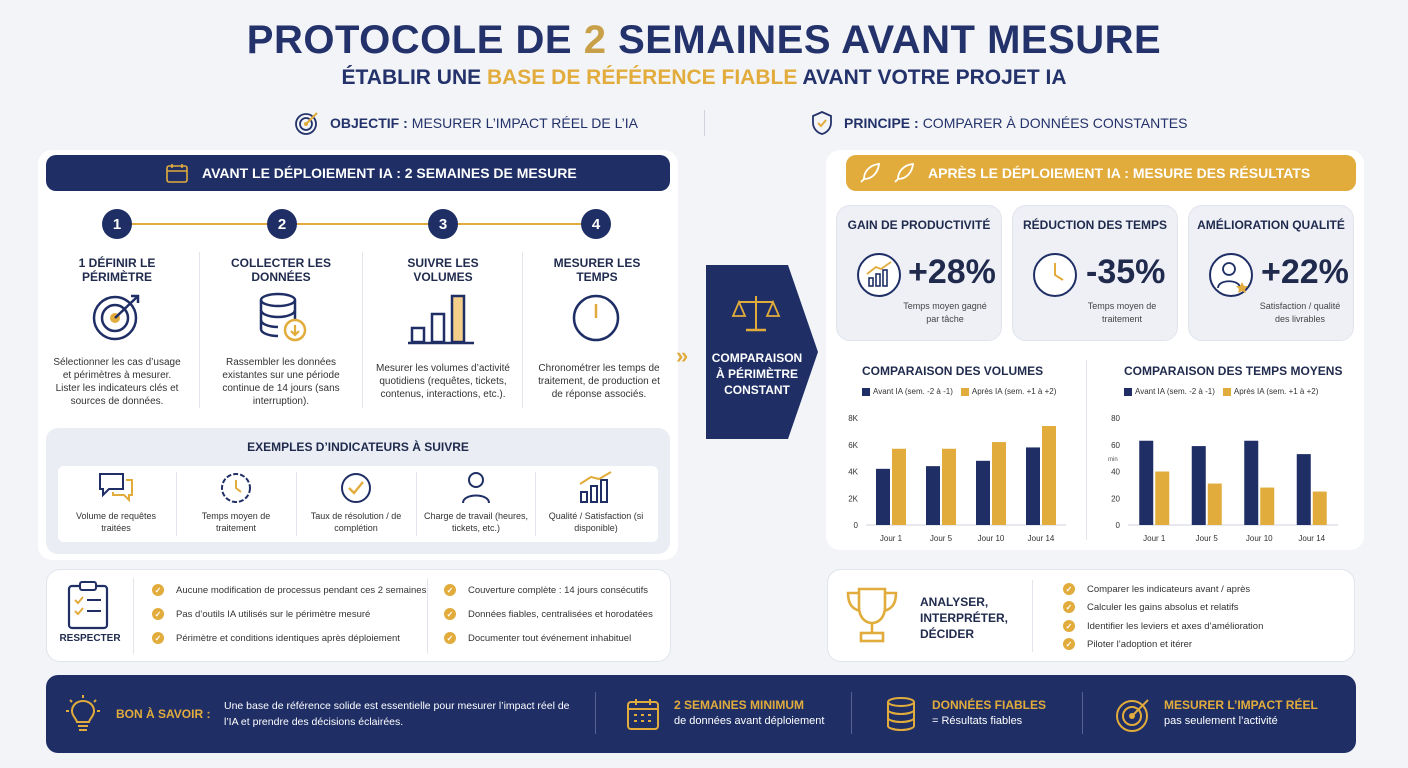  I want to click on kpi-value: +22%, so click(1305, 272).